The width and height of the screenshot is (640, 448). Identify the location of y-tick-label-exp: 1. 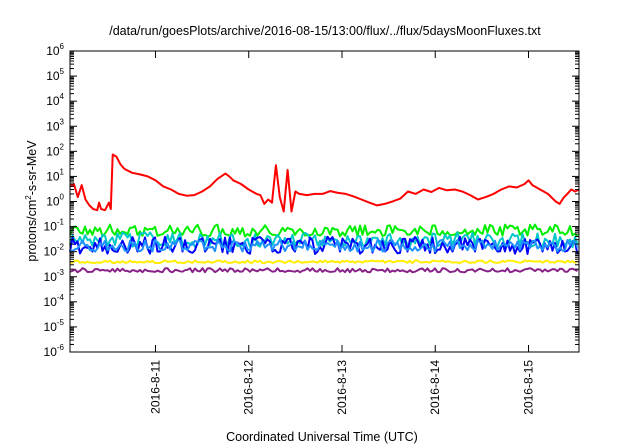
(62, 171).